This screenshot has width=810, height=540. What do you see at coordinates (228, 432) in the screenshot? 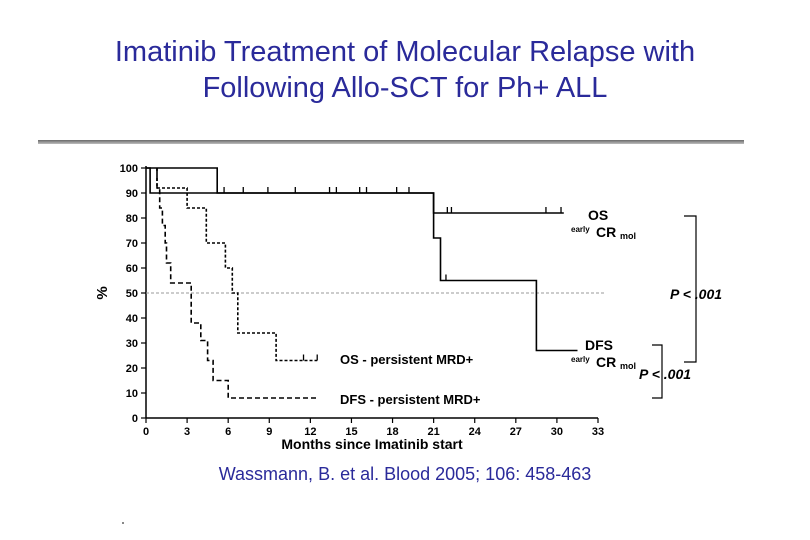
I see `x-tick-label: 6` at bounding box center [228, 432].